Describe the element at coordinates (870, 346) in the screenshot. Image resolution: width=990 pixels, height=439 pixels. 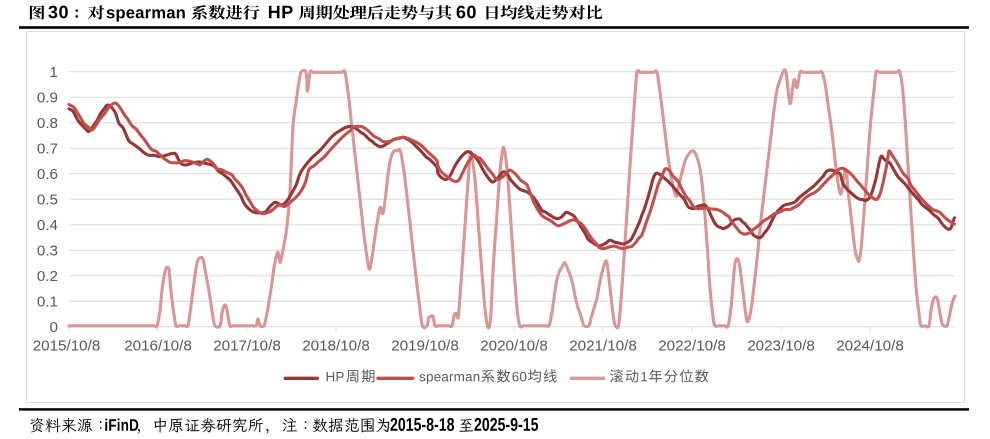
I see `svg-text: 2024/10/8` at that location.